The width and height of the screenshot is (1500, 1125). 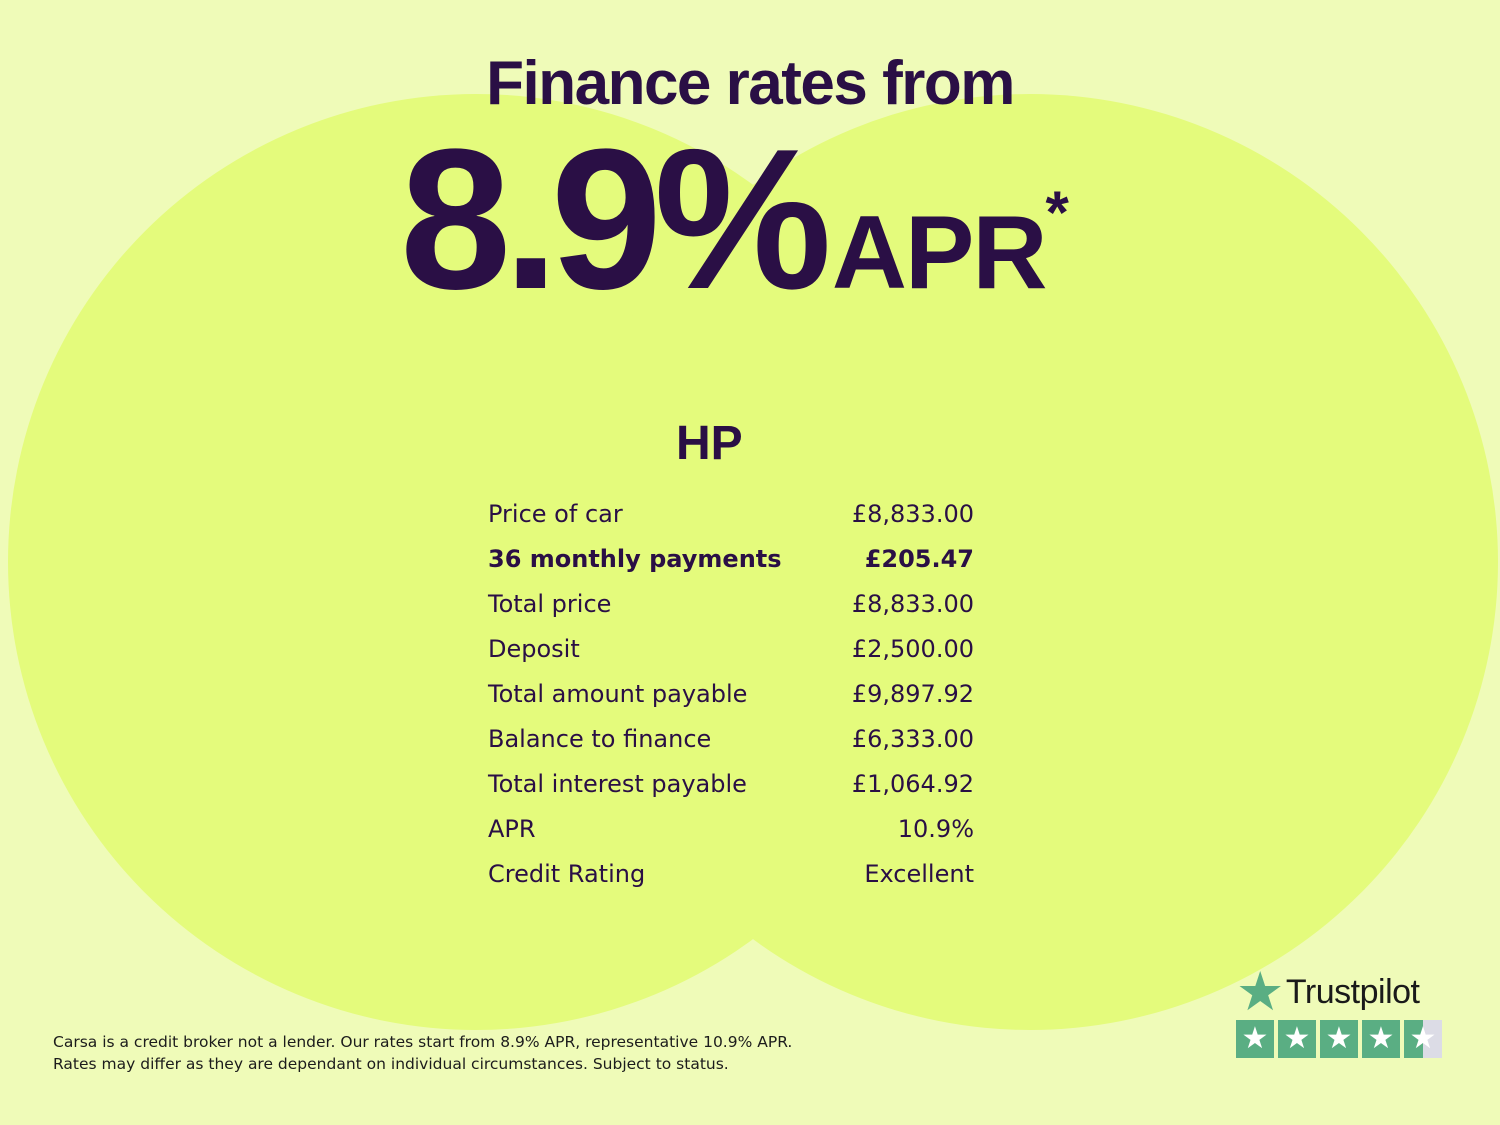 I want to click on row-label: Price of car, so click(x=555, y=514).